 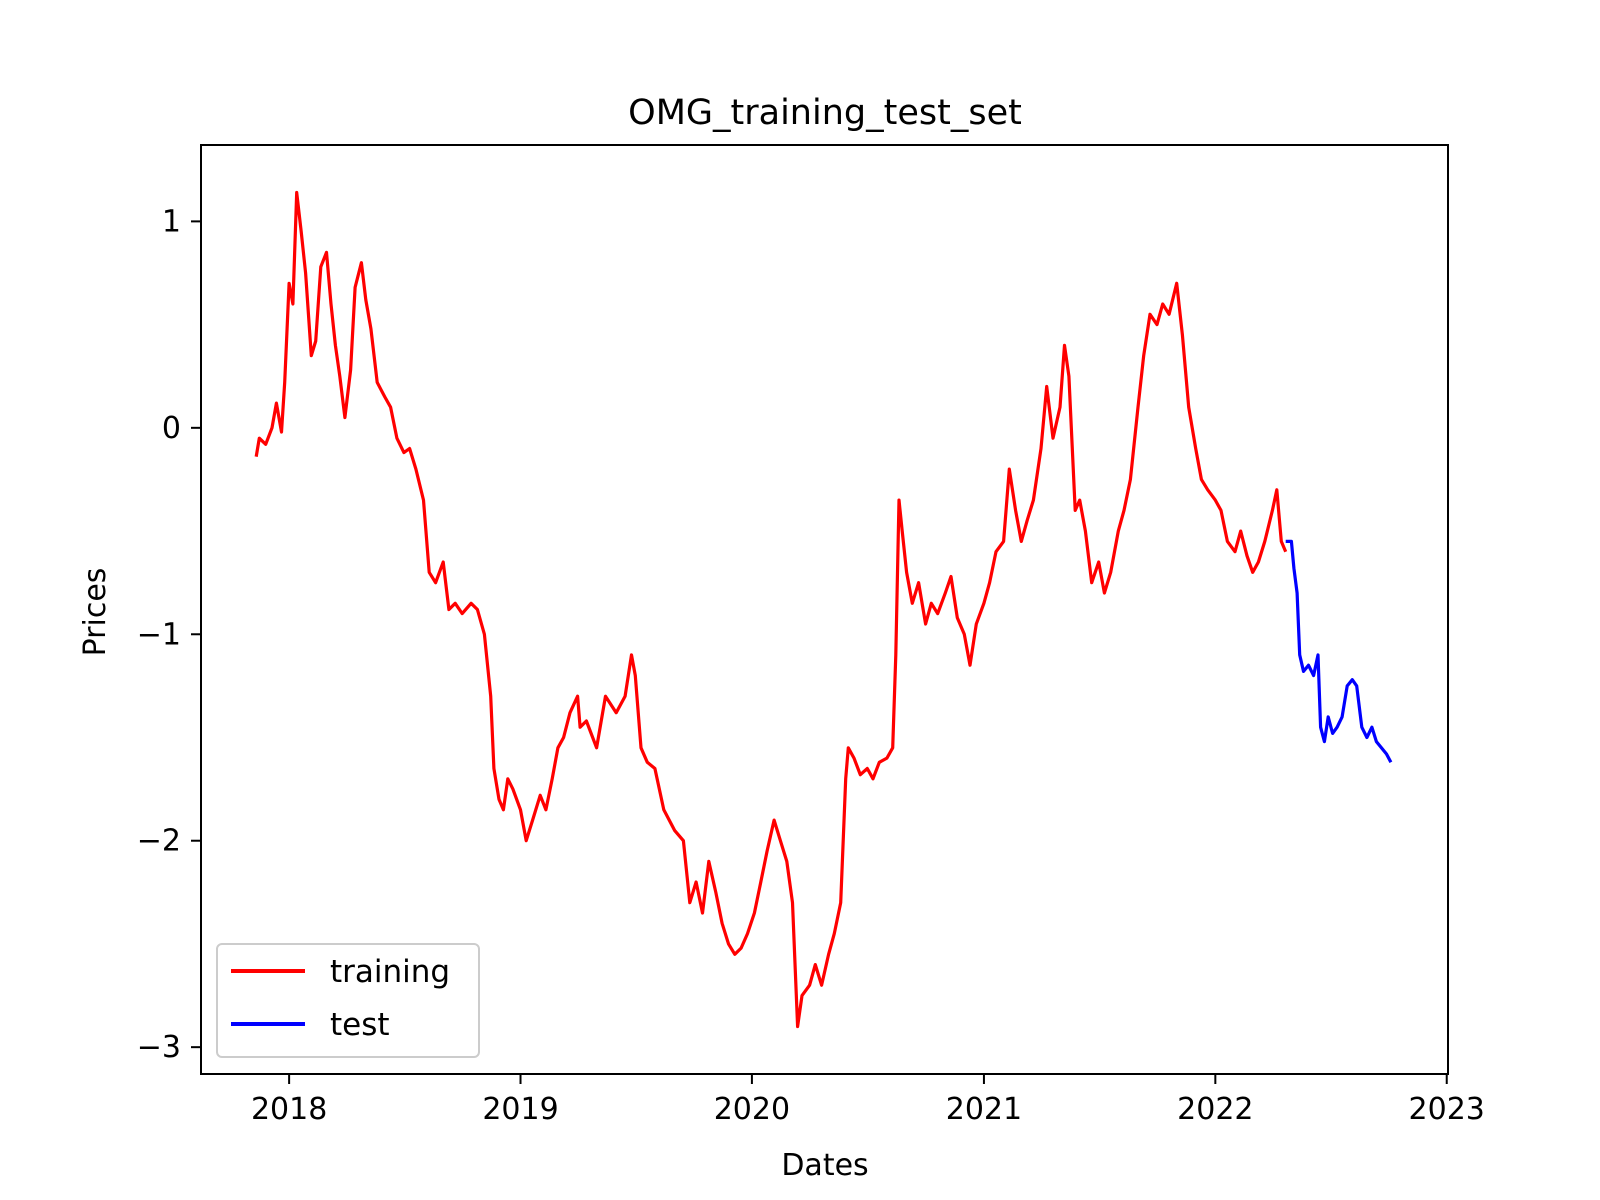 I want to click on y-tick-label: −2, so click(x=159, y=841).